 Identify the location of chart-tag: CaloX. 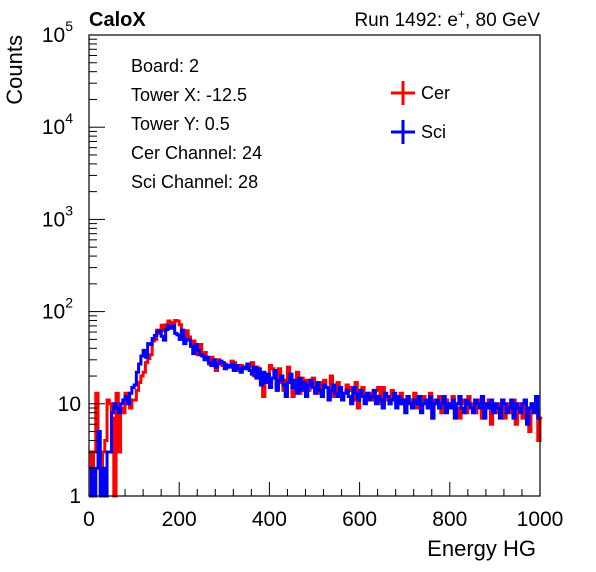
(117, 20).